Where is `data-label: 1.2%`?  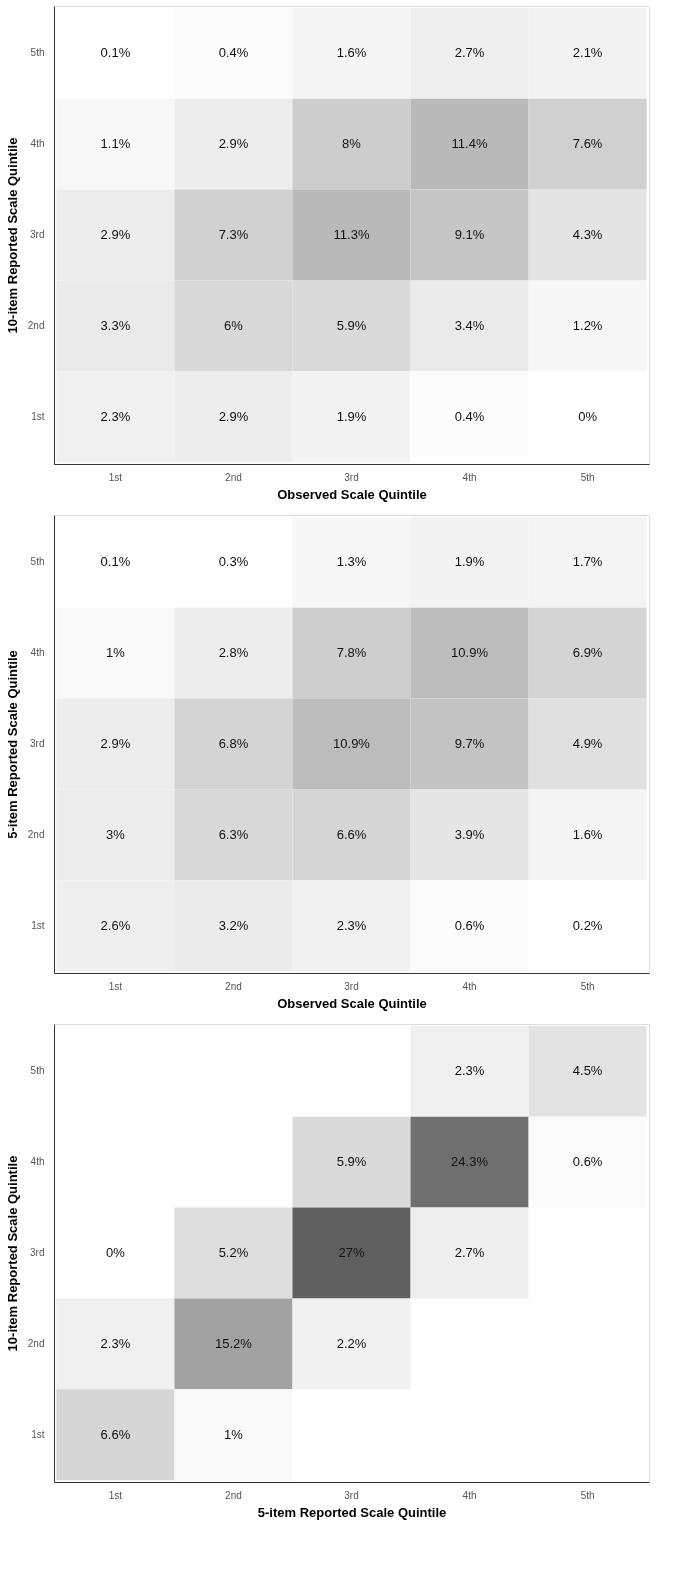
data-label: 1.2% is located at coordinates (587, 325).